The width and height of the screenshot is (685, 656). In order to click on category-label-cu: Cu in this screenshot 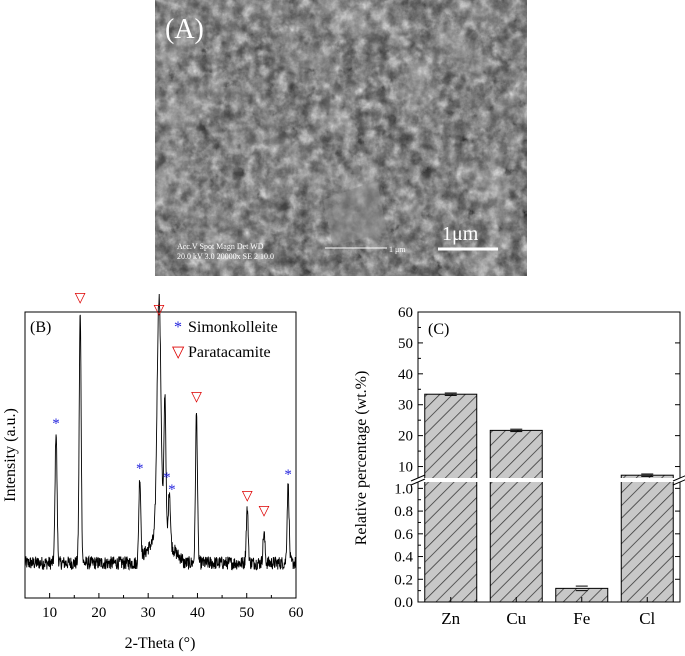, I will do `click(516, 618)`.